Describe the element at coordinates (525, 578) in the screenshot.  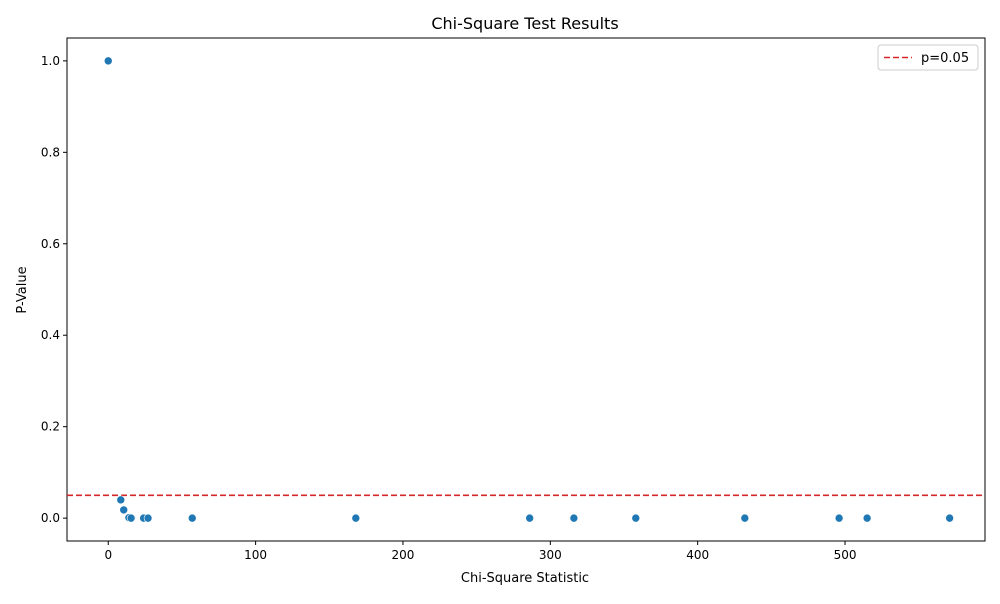
I see `x-axis-title: Chi-Square Statistic` at that location.